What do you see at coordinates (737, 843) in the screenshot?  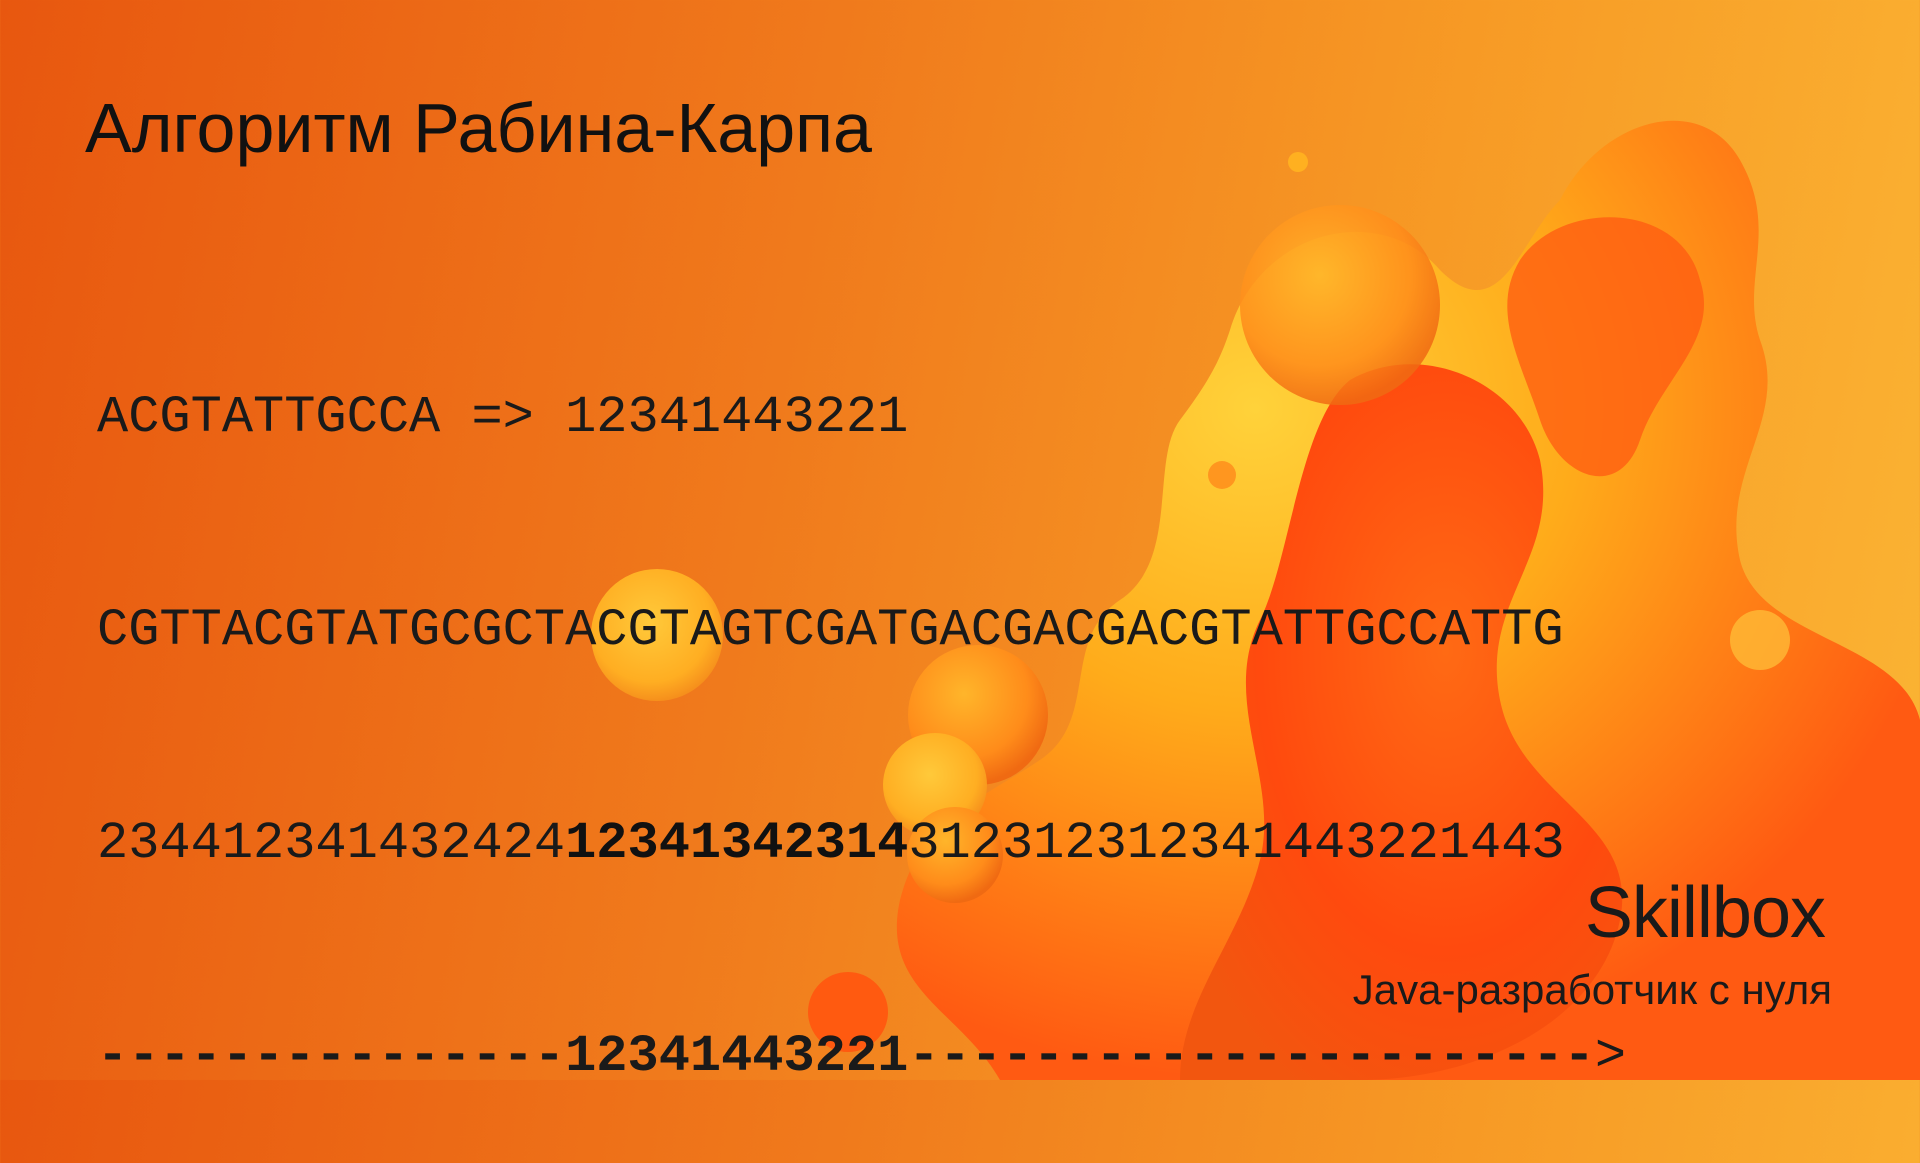 I see `hash-match: 12341342314` at bounding box center [737, 843].